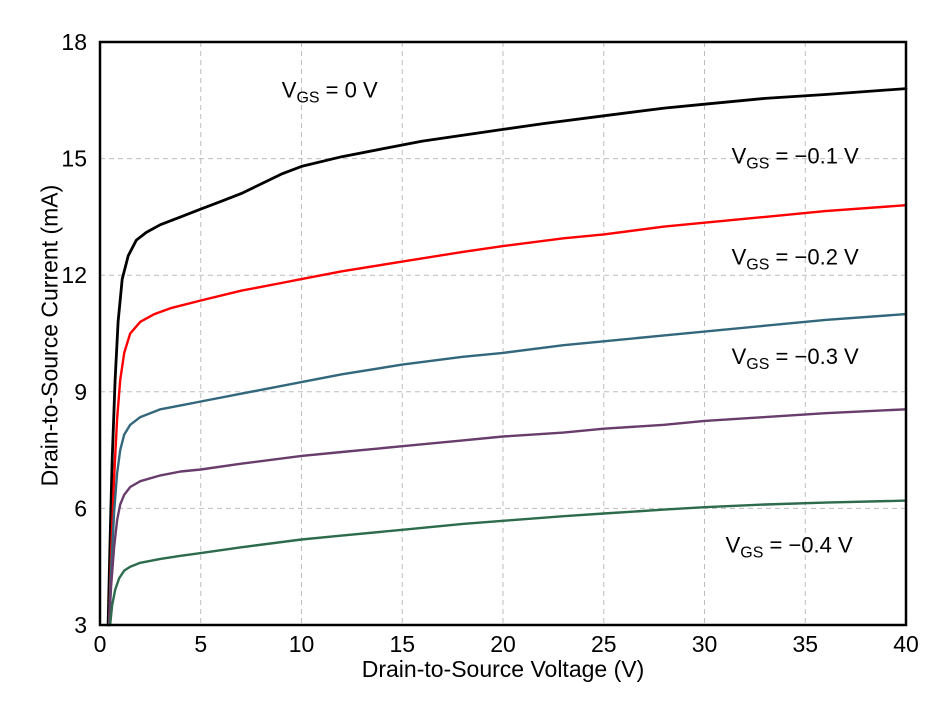  What do you see at coordinates (100, 644) in the screenshot?
I see `x-tick-label: 0` at bounding box center [100, 644].